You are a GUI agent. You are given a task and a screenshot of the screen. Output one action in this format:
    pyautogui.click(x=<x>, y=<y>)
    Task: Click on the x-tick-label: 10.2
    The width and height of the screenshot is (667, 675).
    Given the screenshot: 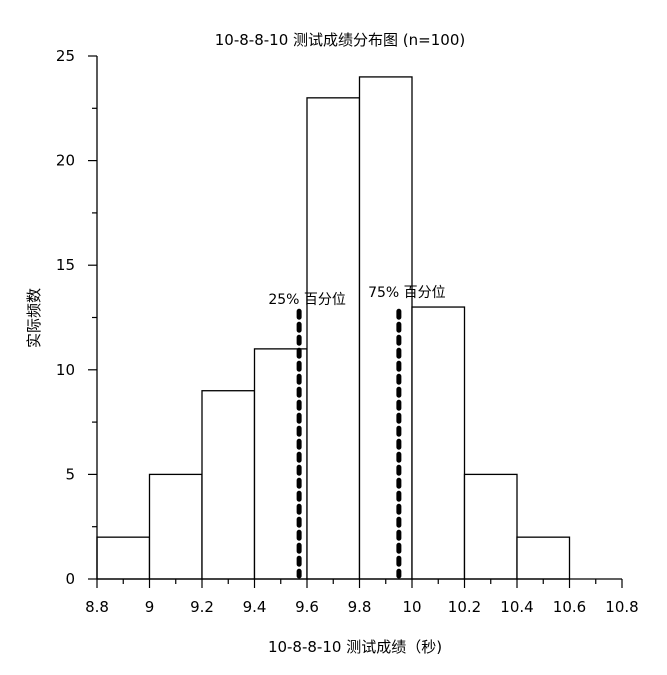 What is the action you would take?
    pyautogui.click(x=464, y=607)
    